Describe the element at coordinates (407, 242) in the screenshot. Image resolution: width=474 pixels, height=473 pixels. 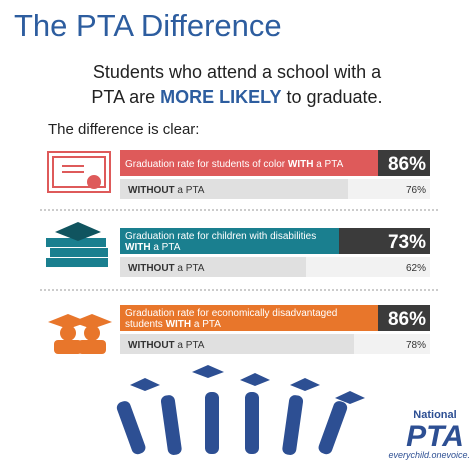
I see `with-value: 73%` at that location.